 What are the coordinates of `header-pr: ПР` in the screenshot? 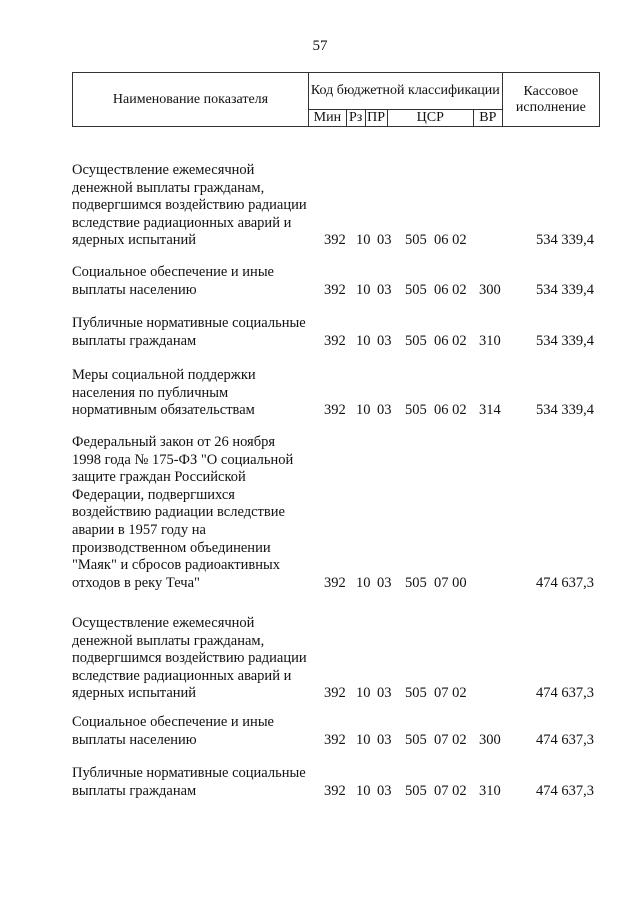 It's located at (376, 118).